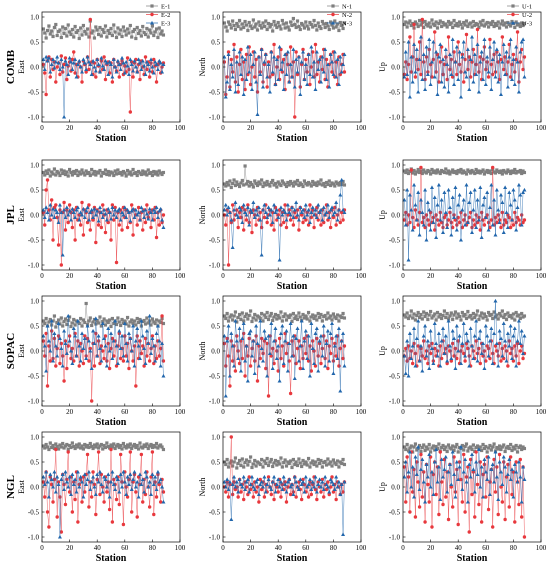 The height and width of the screenshot is (578, 550). Describe the element at coordinates (284, 80) in the screenshot. I see `series-line` at that location.